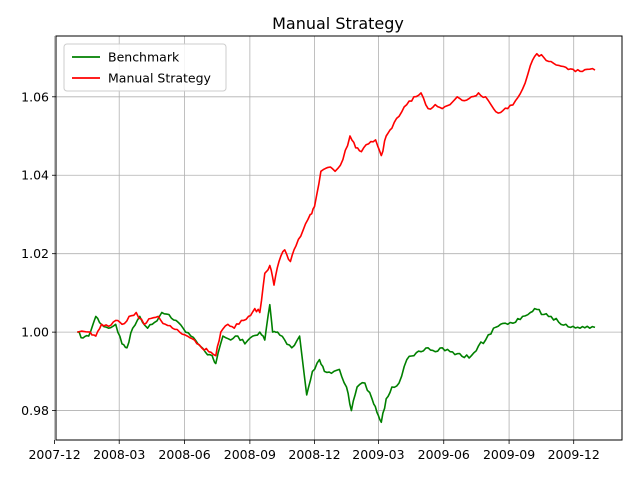 The width and height of the screenshot is (640, 480). I want to click on x-tick-label: 2009-09, so click(509, 454).